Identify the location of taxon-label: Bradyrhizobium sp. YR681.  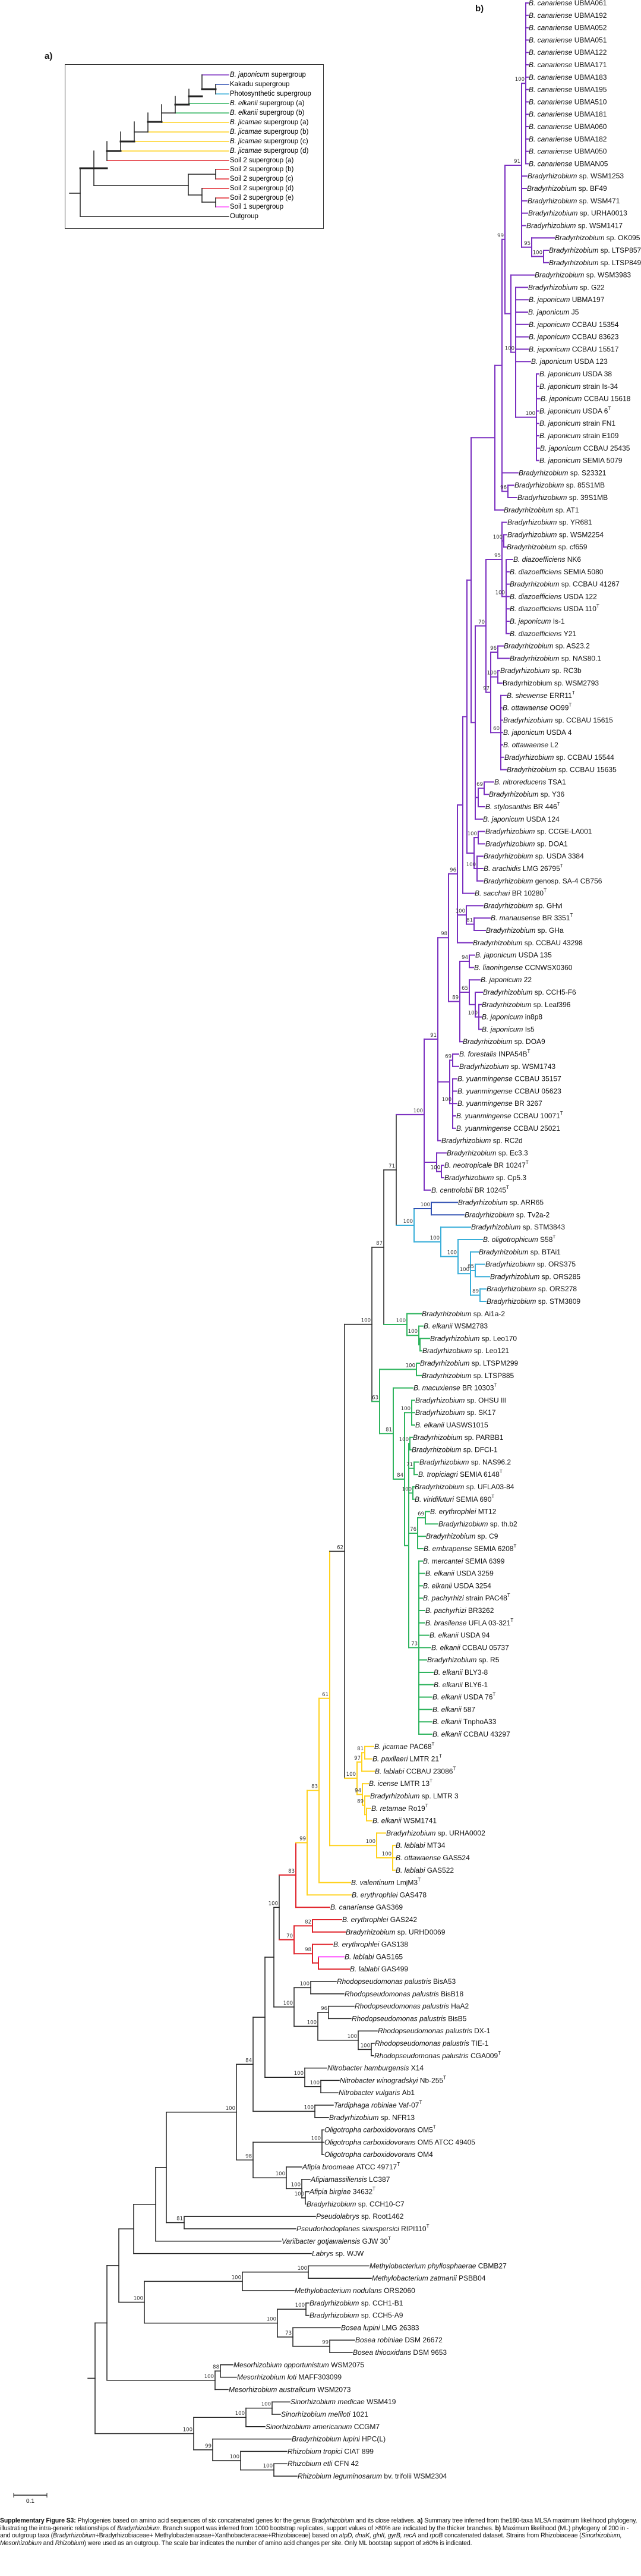
(549, 522).